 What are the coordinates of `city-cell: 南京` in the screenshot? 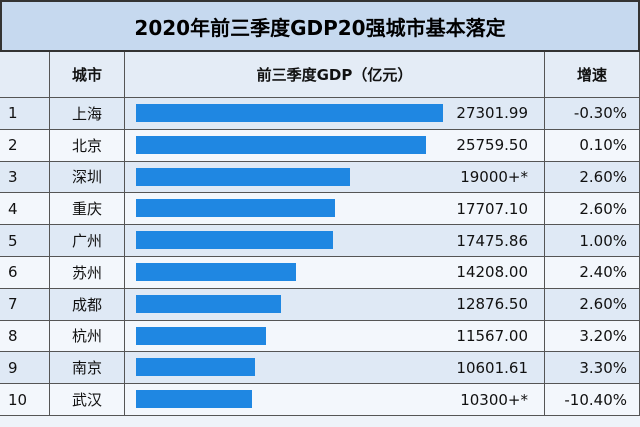 It's located at (87, 368).